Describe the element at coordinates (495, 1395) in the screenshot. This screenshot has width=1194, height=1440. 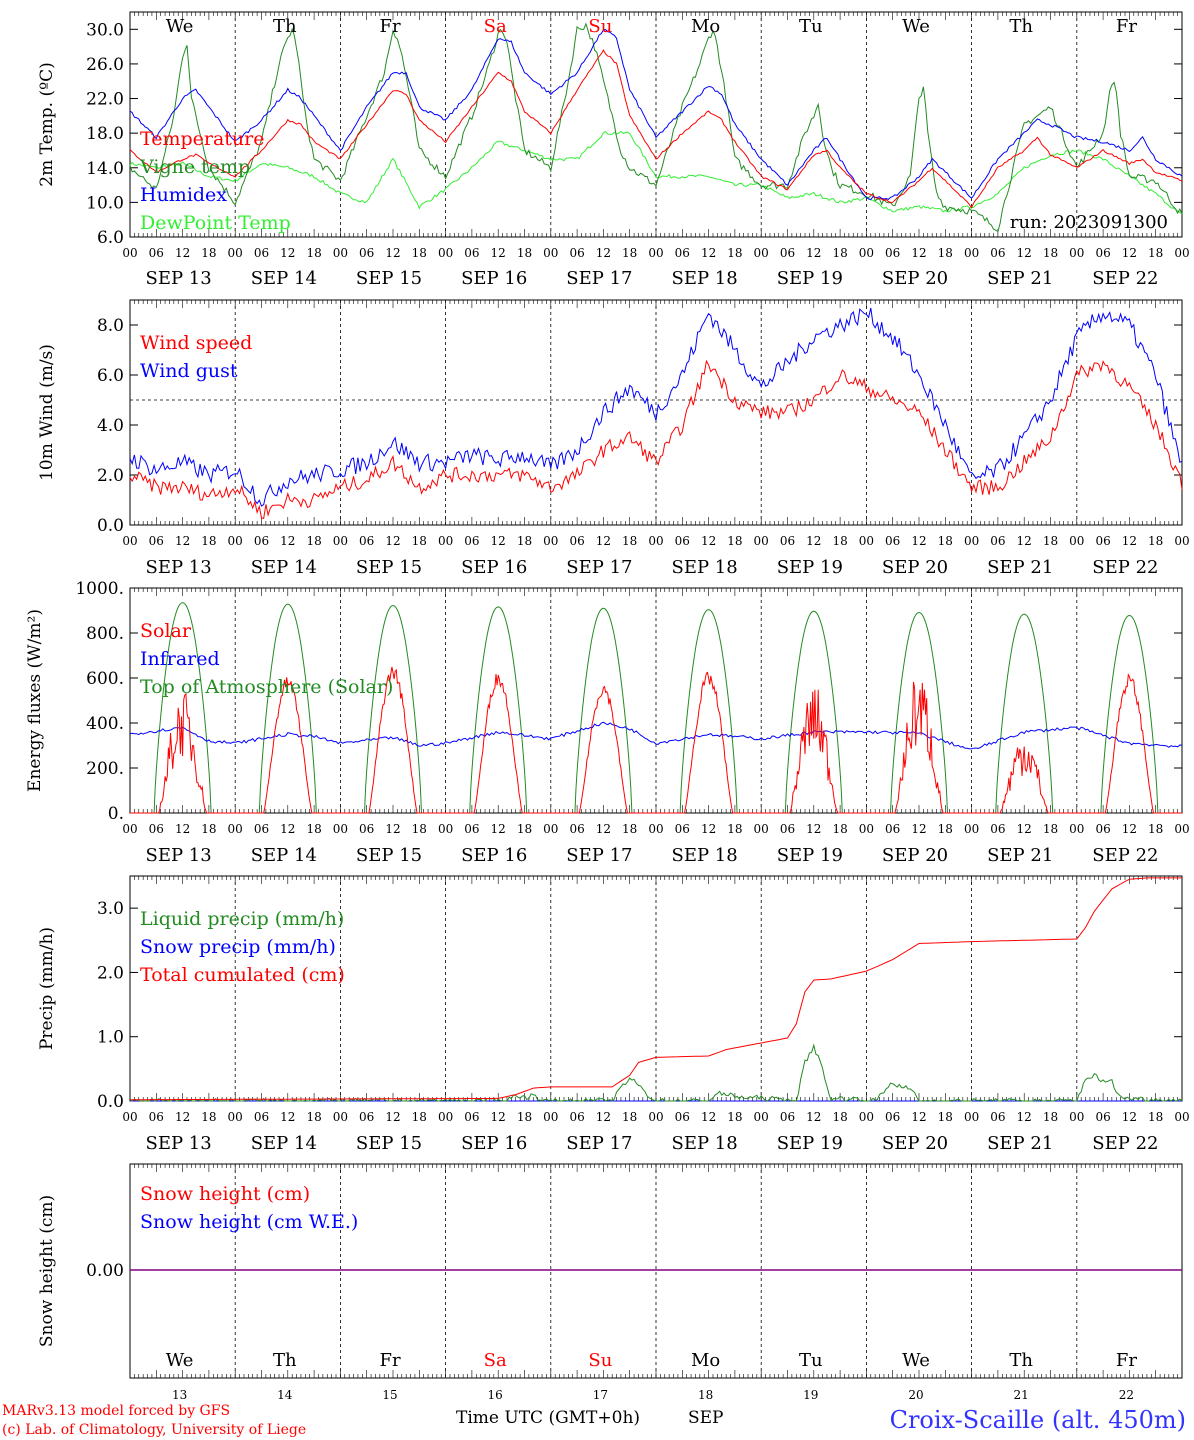
I see `date-number-label: 16` at that location.